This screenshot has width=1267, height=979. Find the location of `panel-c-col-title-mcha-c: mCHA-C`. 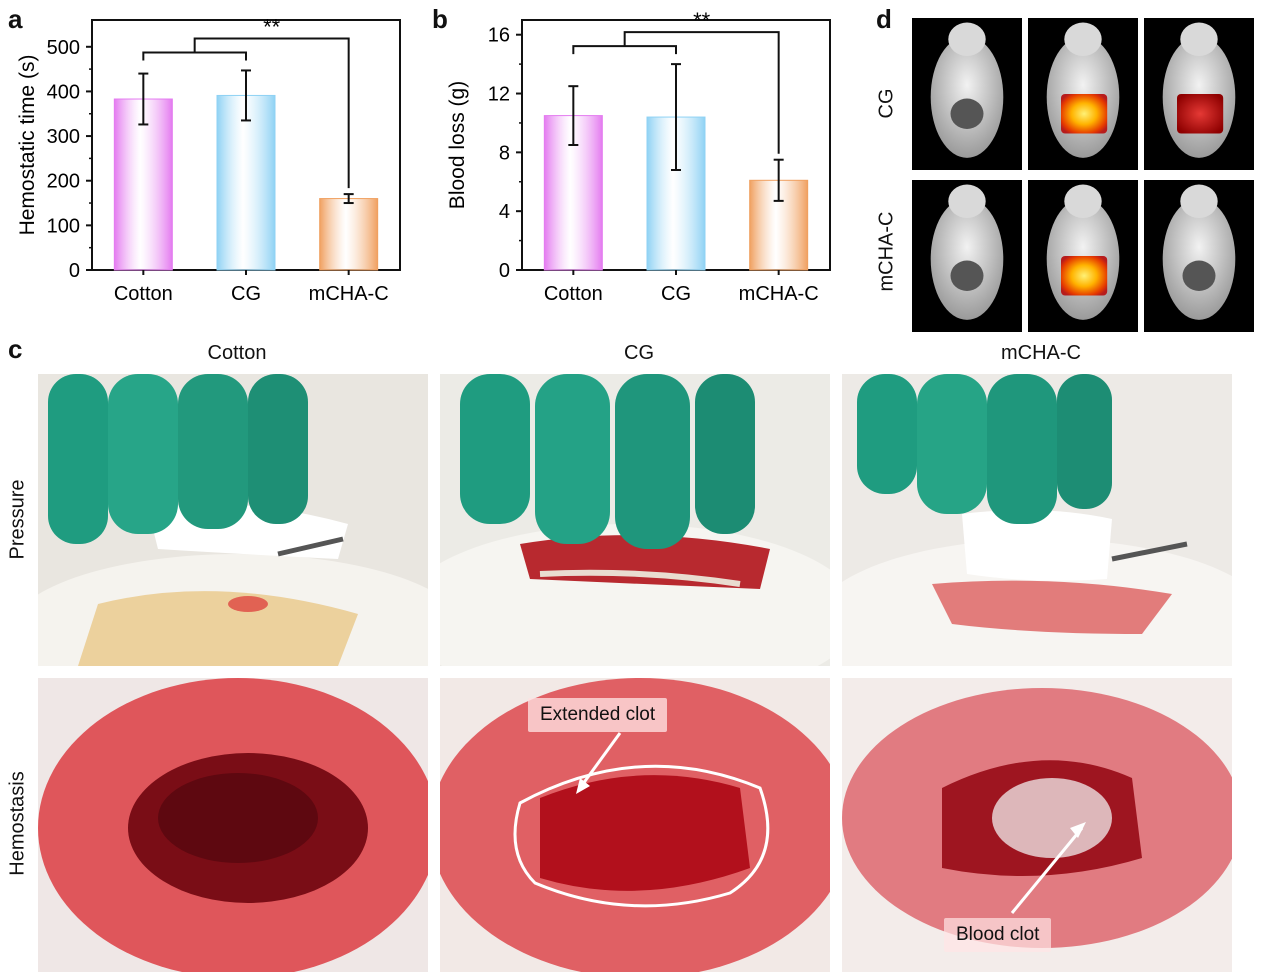

panel-c-col-title-mcha-c: mCHA-C is located at coordinates (1041, 353).